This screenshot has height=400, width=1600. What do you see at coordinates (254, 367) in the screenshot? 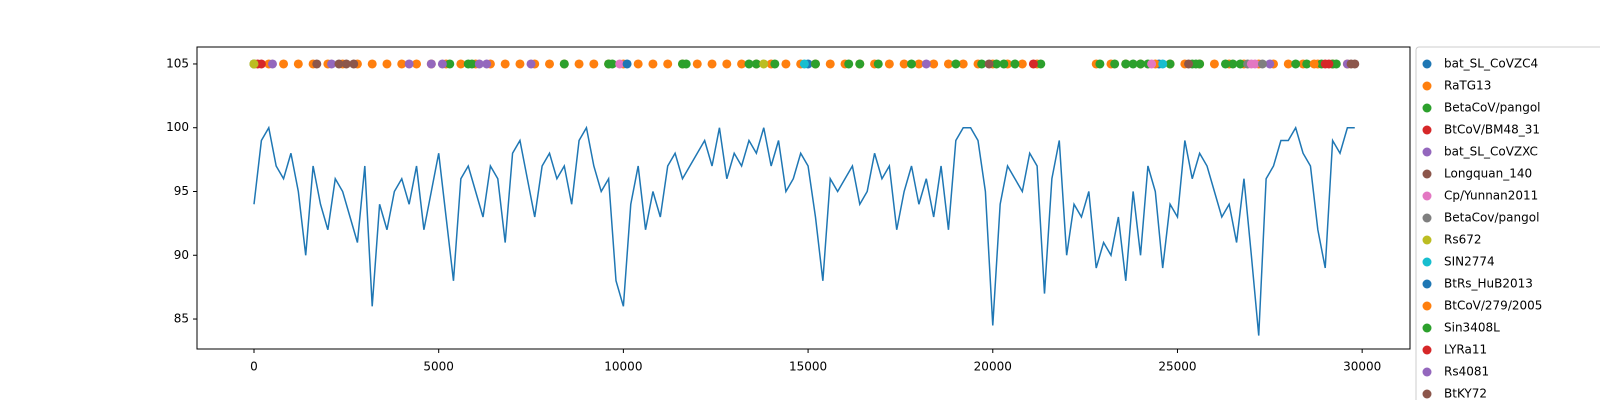
I see `x-tick-label: 0` at bounding box center [254, 367].